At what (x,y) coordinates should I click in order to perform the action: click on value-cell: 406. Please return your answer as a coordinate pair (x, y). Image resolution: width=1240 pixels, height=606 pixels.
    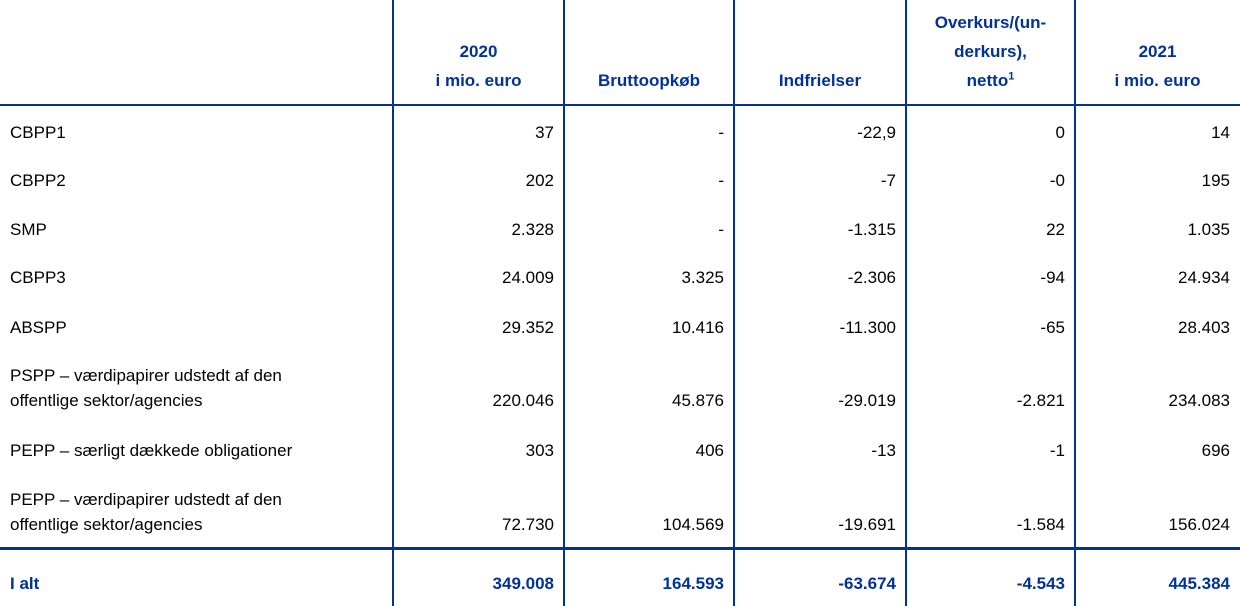
    Looking at the image, I should click on (649, 448).